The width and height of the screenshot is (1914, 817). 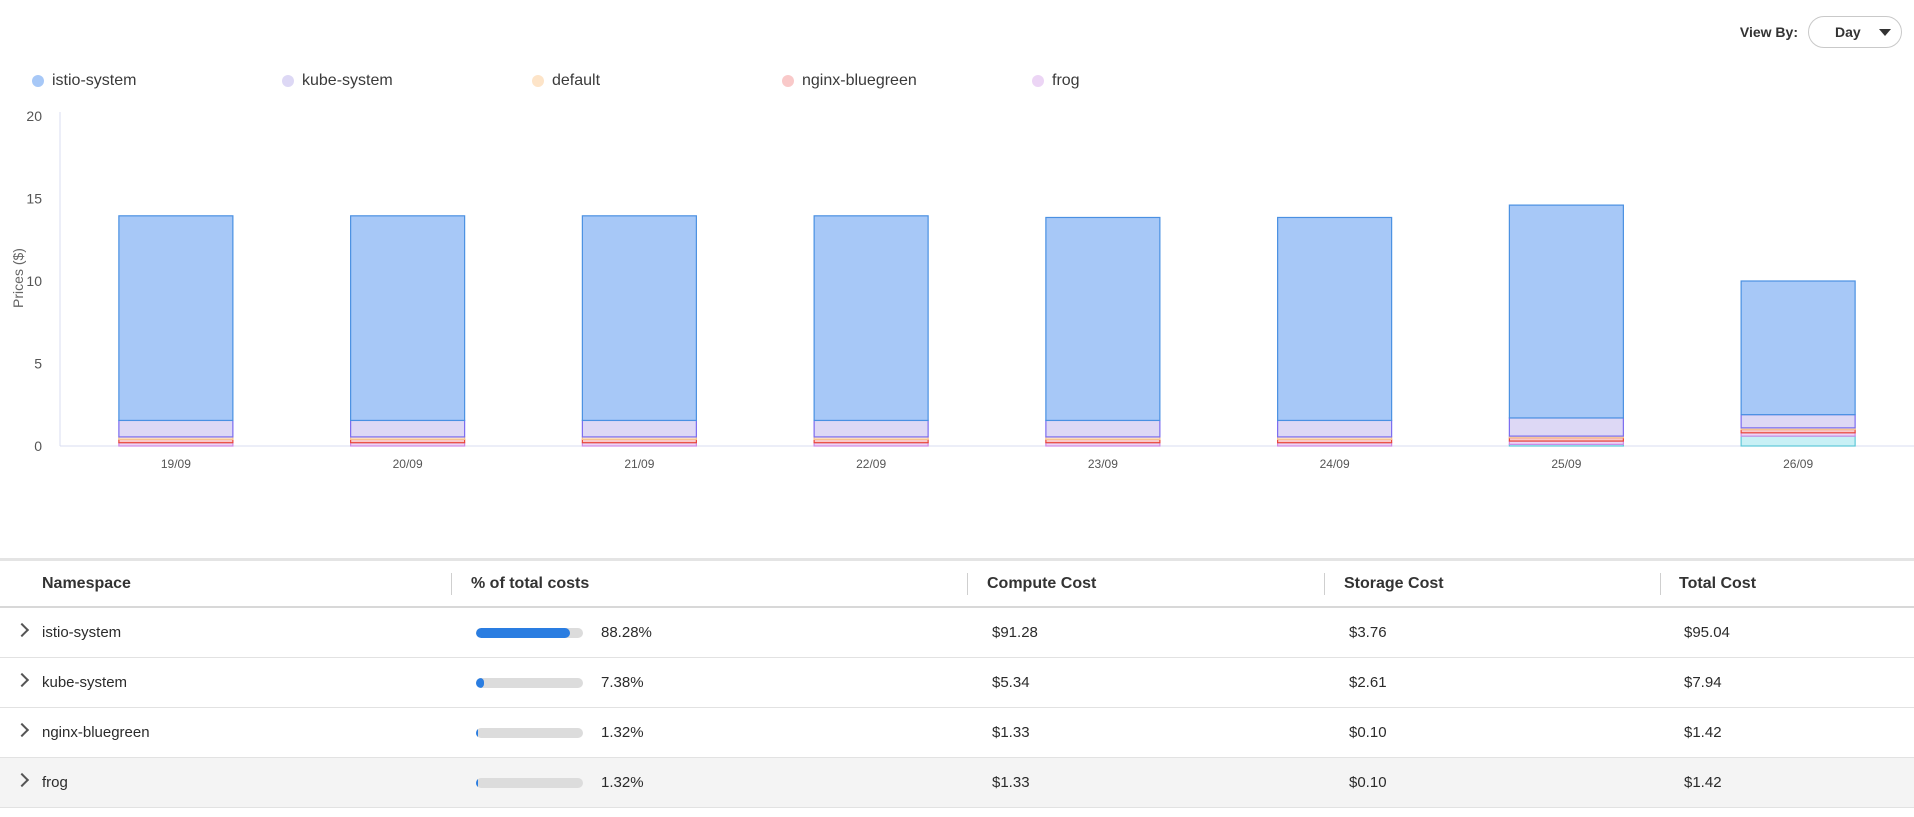 What do you see at coordinates (957, 783) in the screenshot?
I see `table-row: frog 1.32% $1.33 $0.10 $1.42` at bounding box center [957, 783].